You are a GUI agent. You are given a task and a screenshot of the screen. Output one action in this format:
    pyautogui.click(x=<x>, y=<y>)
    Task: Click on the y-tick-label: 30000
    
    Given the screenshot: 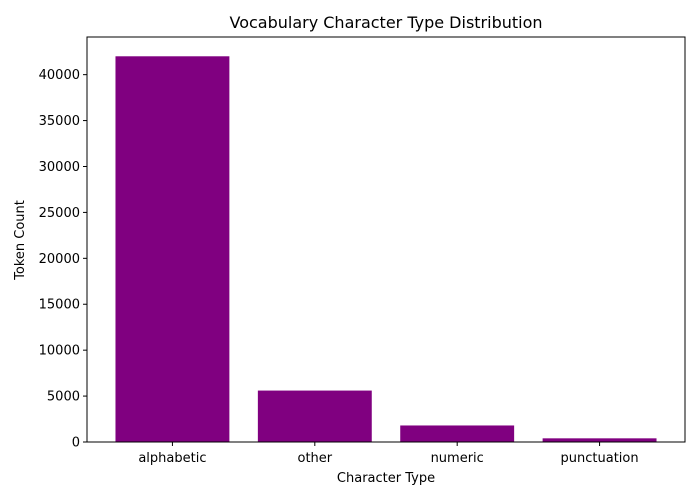 What is the action you would take?
    pyautogui.click(x=59, y=167)
    